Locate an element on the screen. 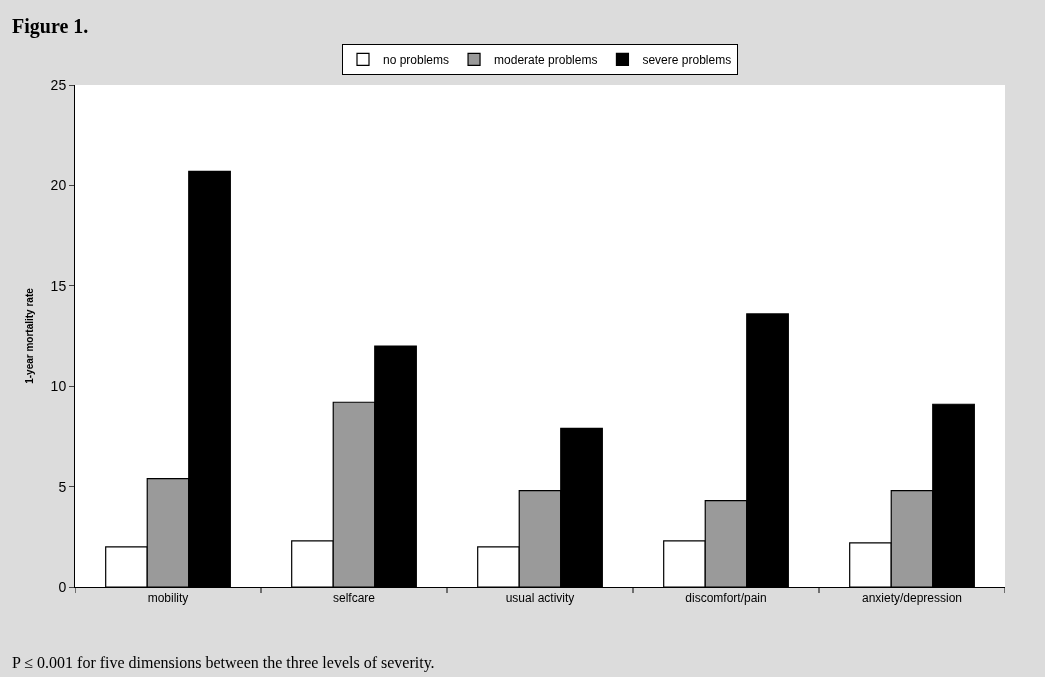 Image resolution: width=1045 pixels, height=677 pixels. y-tick-label: 15 is located at coordinates (58, 285).